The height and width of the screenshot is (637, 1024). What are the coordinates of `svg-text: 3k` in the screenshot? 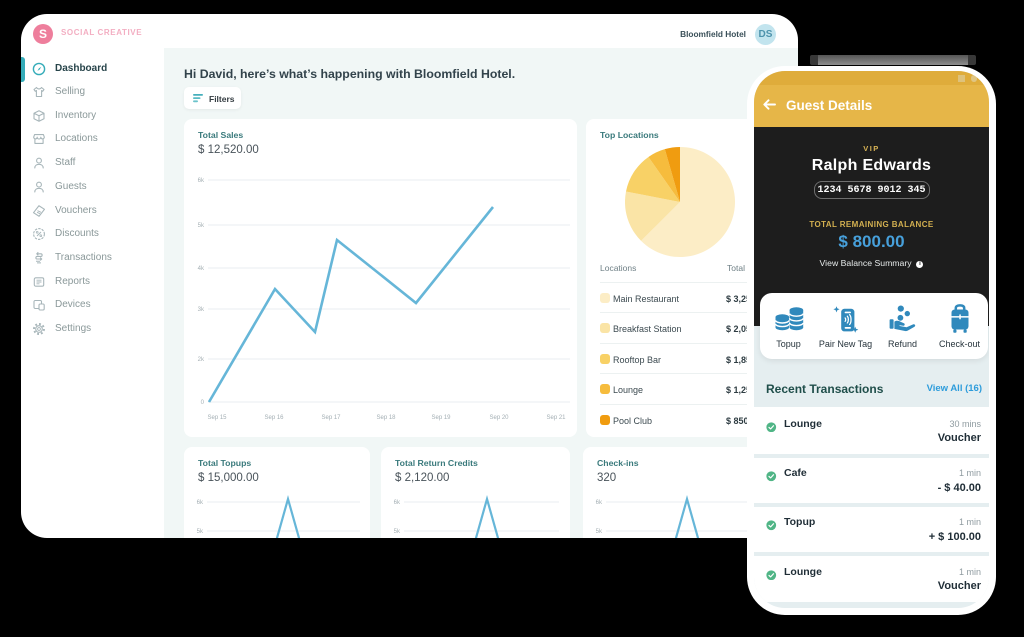 It's located at (201, 310).